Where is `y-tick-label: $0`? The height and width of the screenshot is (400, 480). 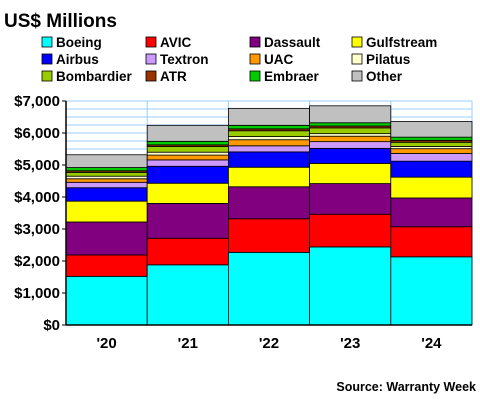 y-tick-label: $0 is located at coordinates (51, 325).